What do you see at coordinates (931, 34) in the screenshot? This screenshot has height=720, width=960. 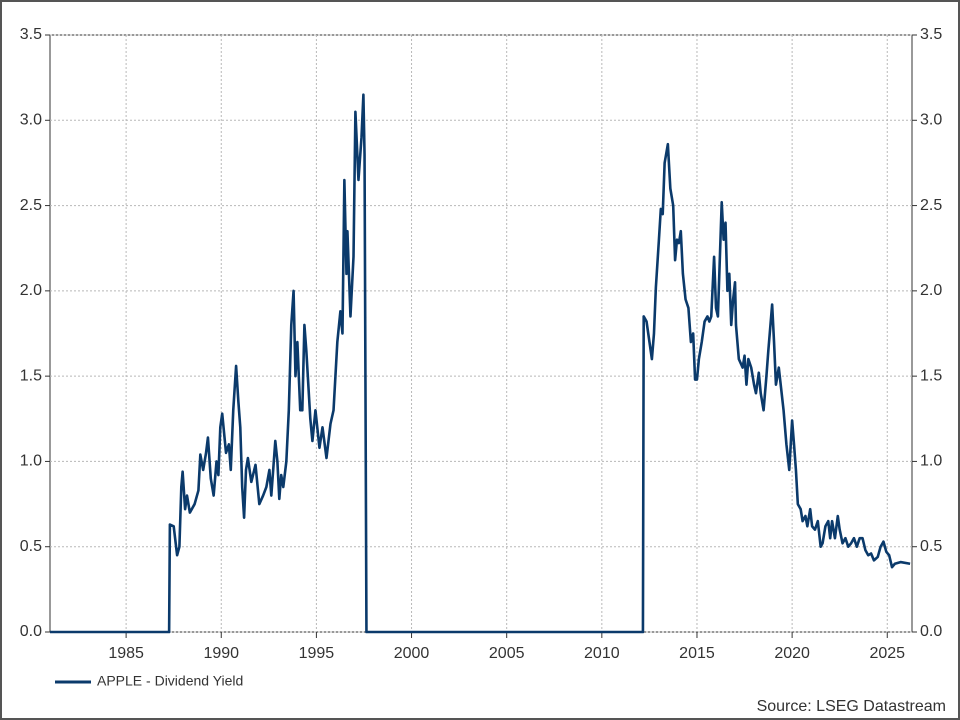 I see `y-tick-label-right: 3.5` at bounding box center [931, 34].